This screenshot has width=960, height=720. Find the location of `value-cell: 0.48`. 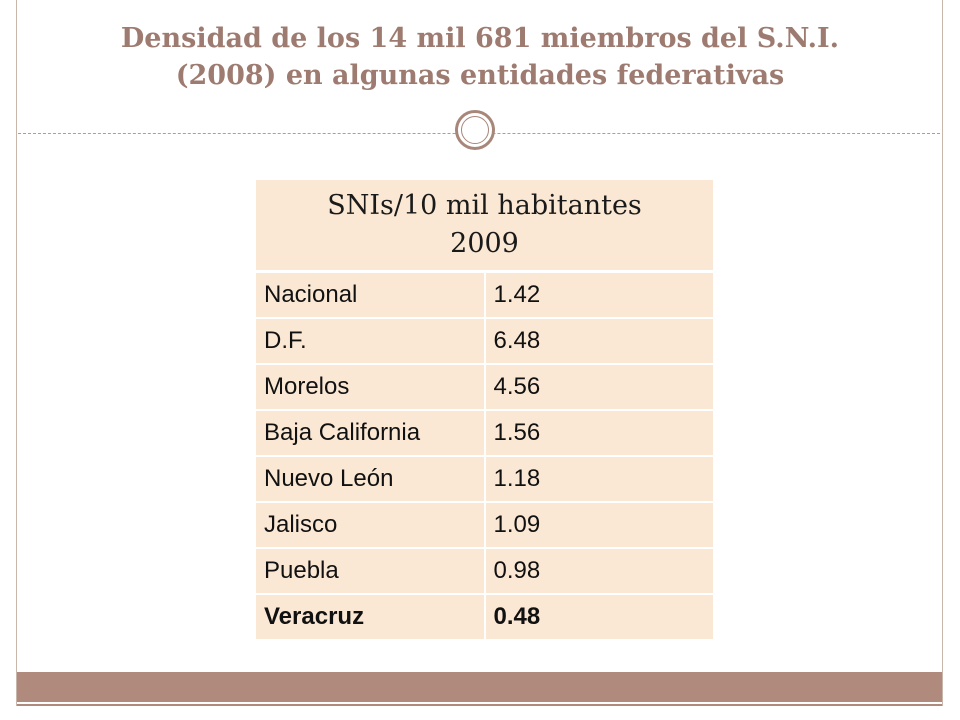

value-cell: 0.48 is located at coordinates (598, 616).